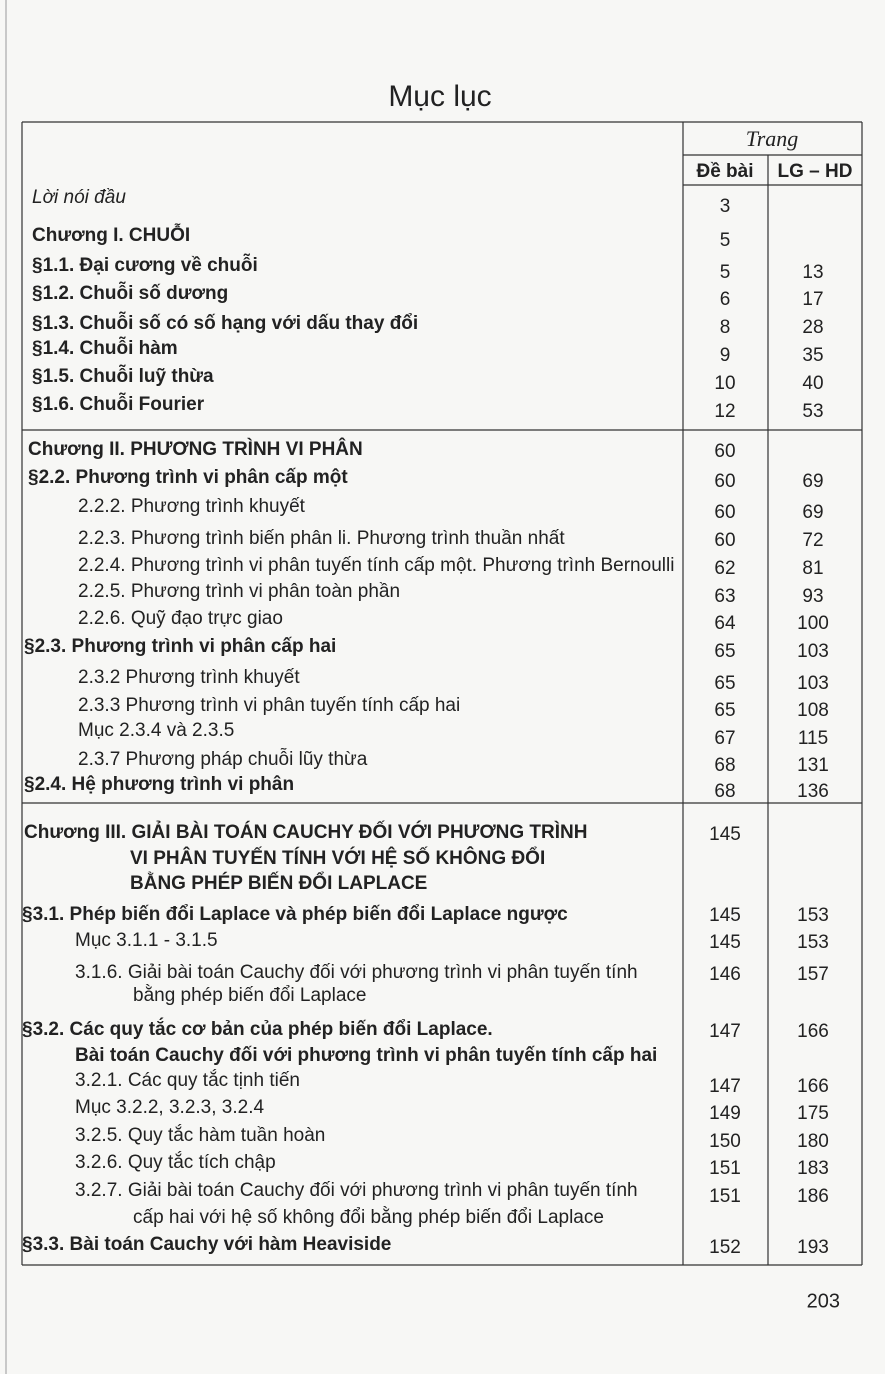  What do you see at coordinates (813, 738) in the screenshot?
I see `solution-page: 115` at bounding box center [813, 738].